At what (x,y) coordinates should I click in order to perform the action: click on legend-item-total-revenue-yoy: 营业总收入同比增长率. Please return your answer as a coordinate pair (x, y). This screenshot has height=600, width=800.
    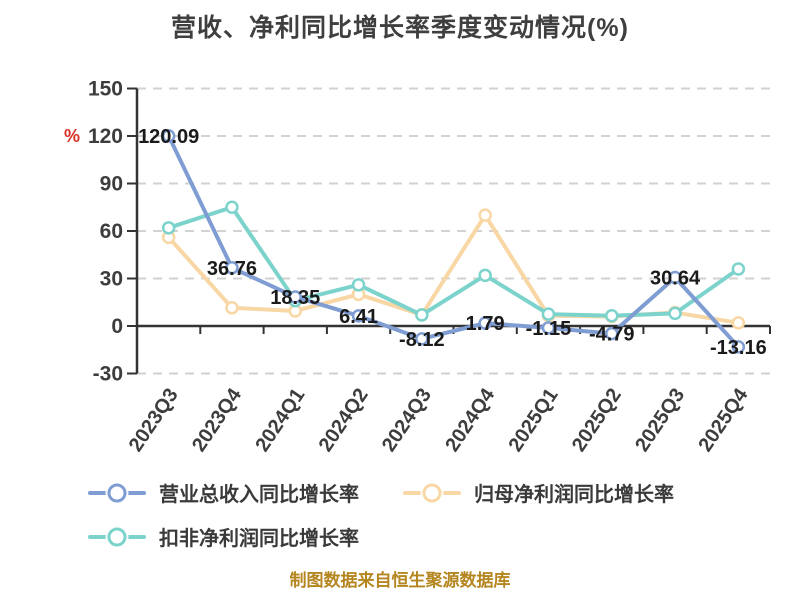
    Looking at the image, I should click on (223, 492).